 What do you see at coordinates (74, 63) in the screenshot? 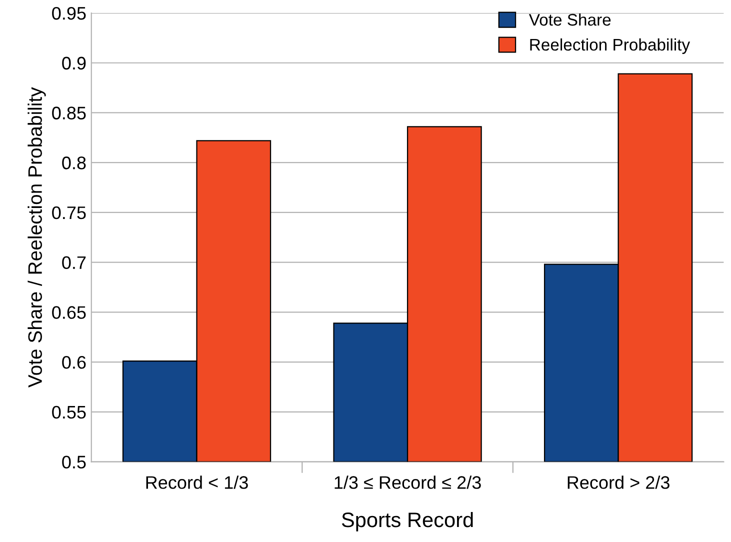
I see `y-tick-label: 0.9` at bounding box center [74, 63].